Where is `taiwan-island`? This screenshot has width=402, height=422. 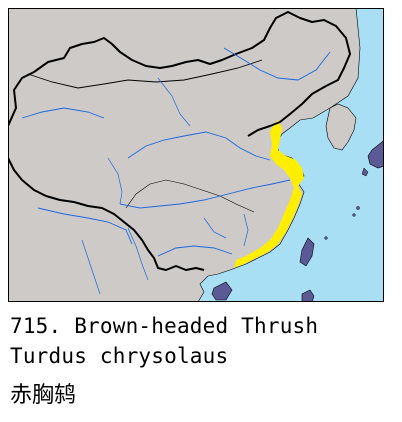 taiwan-island is located at coordinates (307, 252).